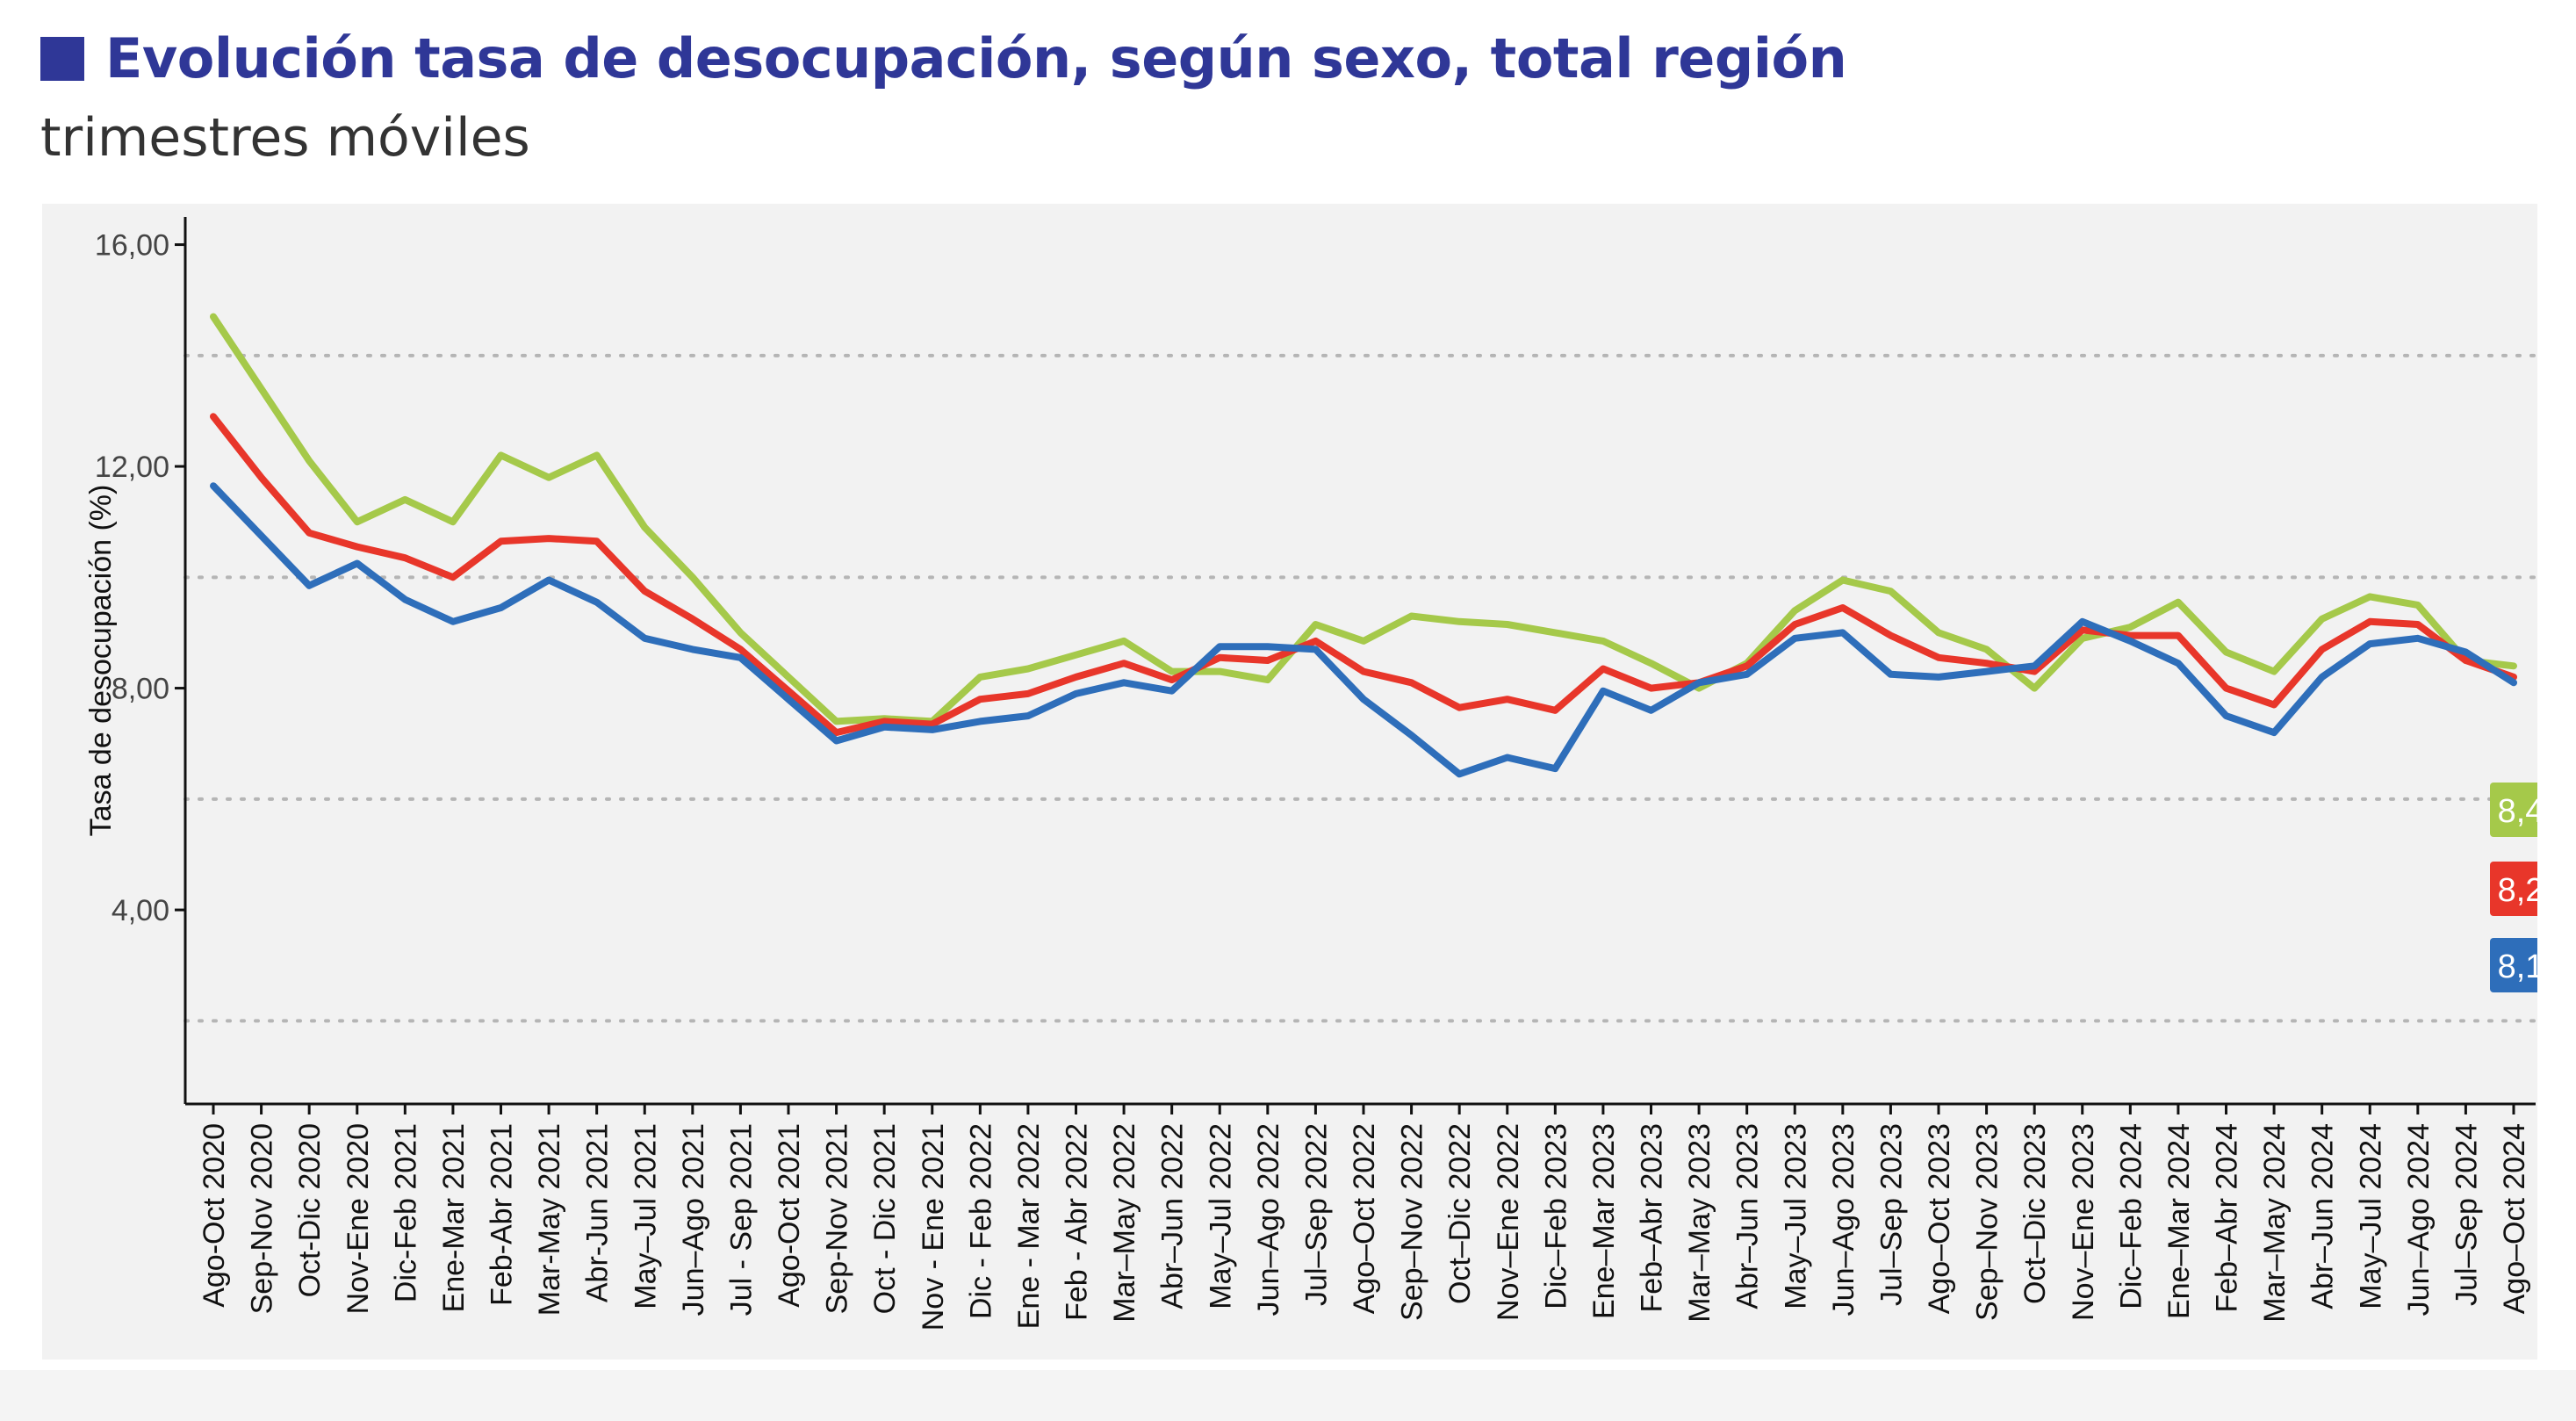 The image size is (2576, 1421). I want to click on x-tick-label-6: Feb-Abr 2021, so click(502, 1215).